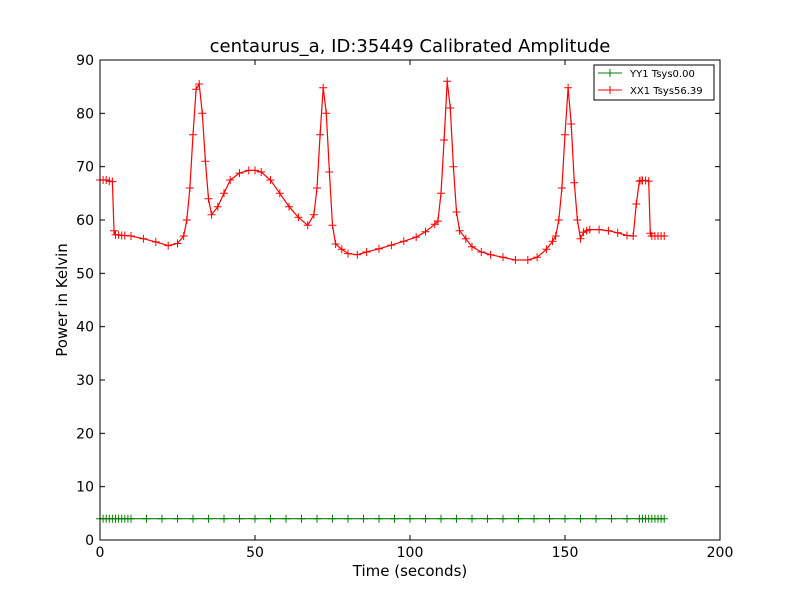 Image resolution: width=800 pixels, height=600 pixels. Describe the element at coordinates (650, 91) in the screenshot. I see `legend-entry-xx1: XX1 Tsys56.39` at that location.